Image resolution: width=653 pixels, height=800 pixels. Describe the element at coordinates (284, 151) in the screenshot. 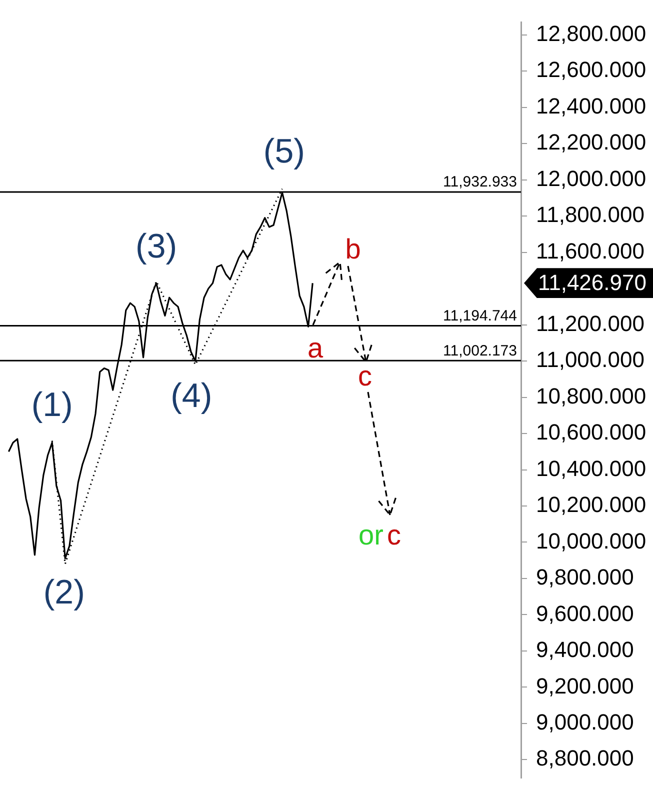

I see `annotation: (5)` at that location.